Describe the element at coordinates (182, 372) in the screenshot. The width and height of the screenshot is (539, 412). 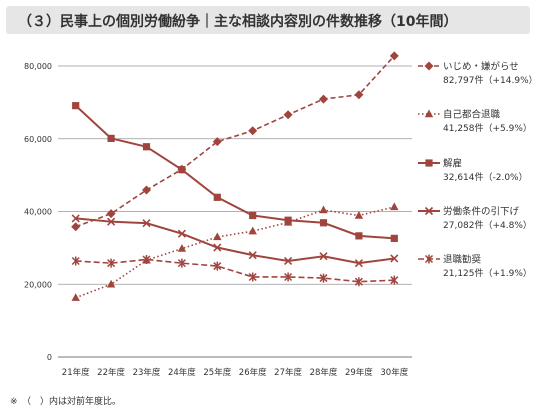
I see `x-tick-label: 24年度` at that location.